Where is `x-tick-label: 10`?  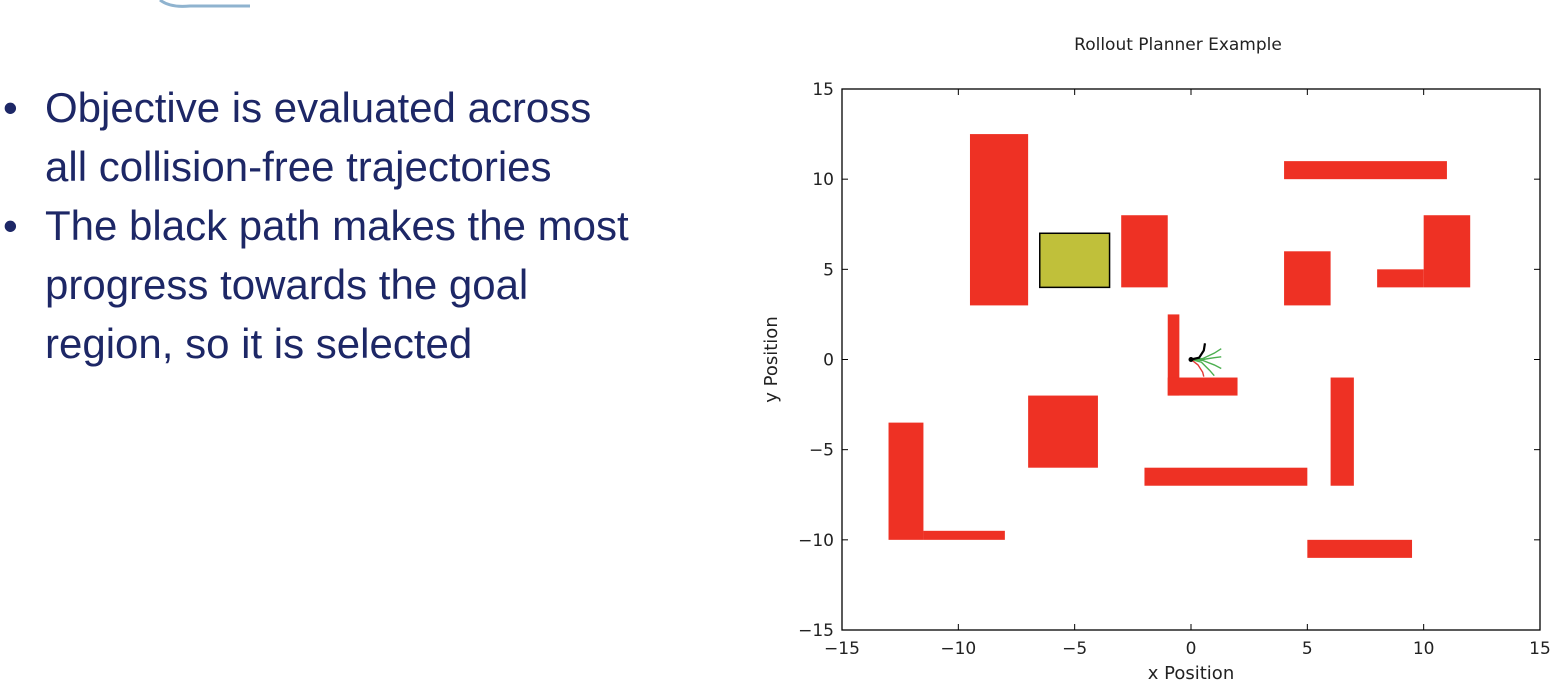
x-tick-label: 10 is located at coordinates (1424, 649).